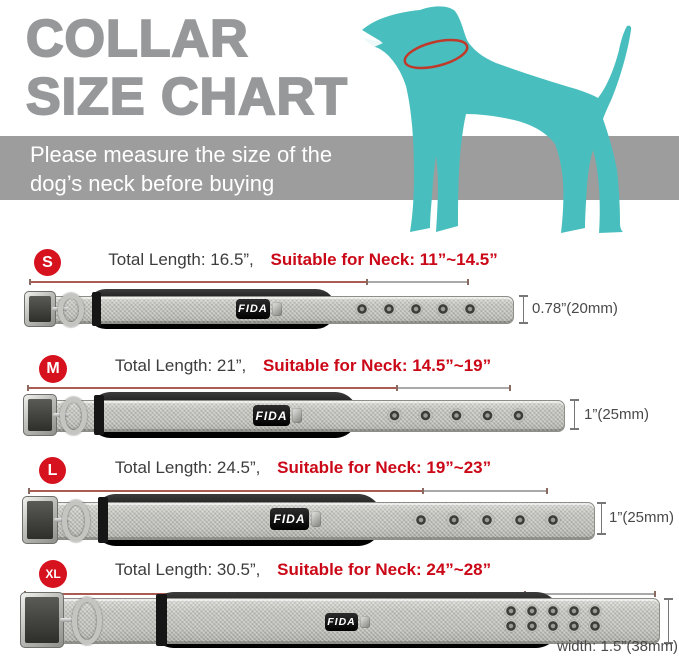  What do you see at coordinates (668, 621) in the screenshot?
I see `width-bracket-xl` at bounding box center [668, 621].